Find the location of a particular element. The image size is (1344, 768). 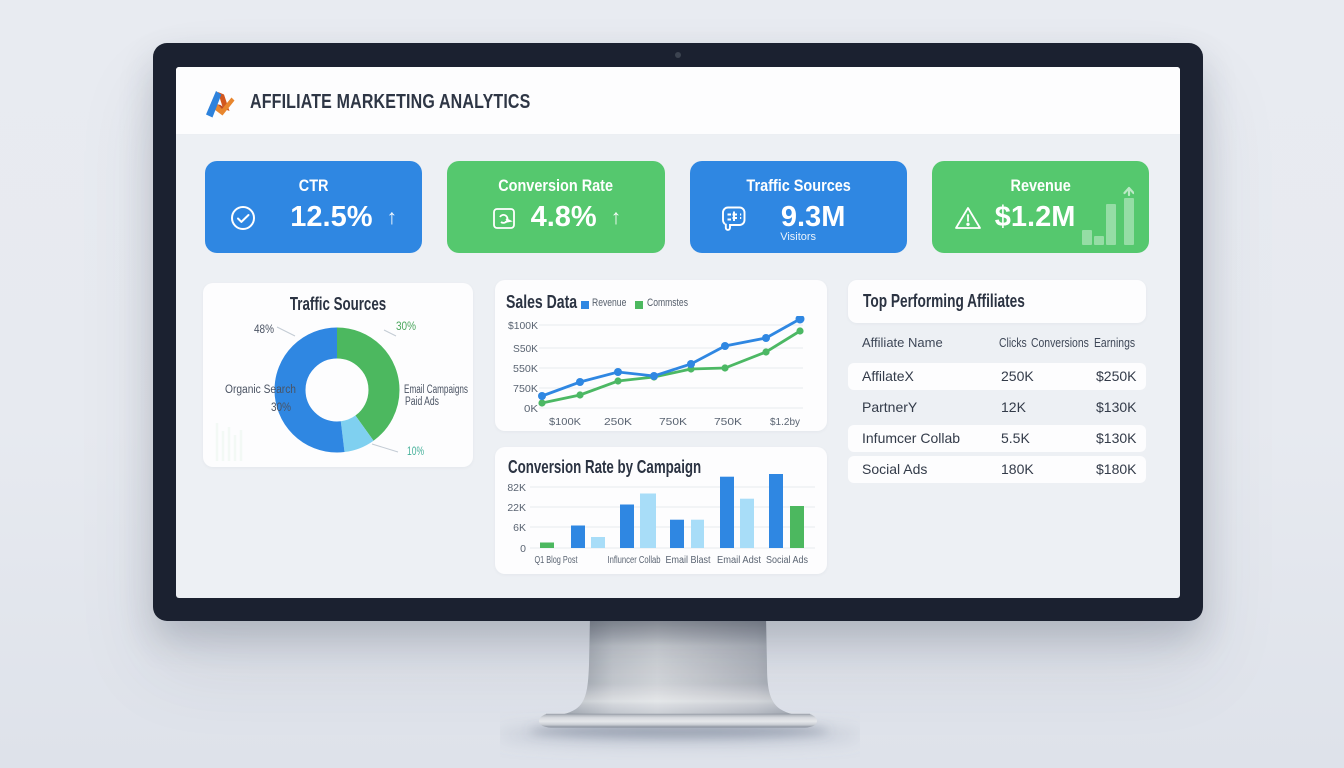

svg-text: Q1 Blog Post is located at coordinates (556, 560).